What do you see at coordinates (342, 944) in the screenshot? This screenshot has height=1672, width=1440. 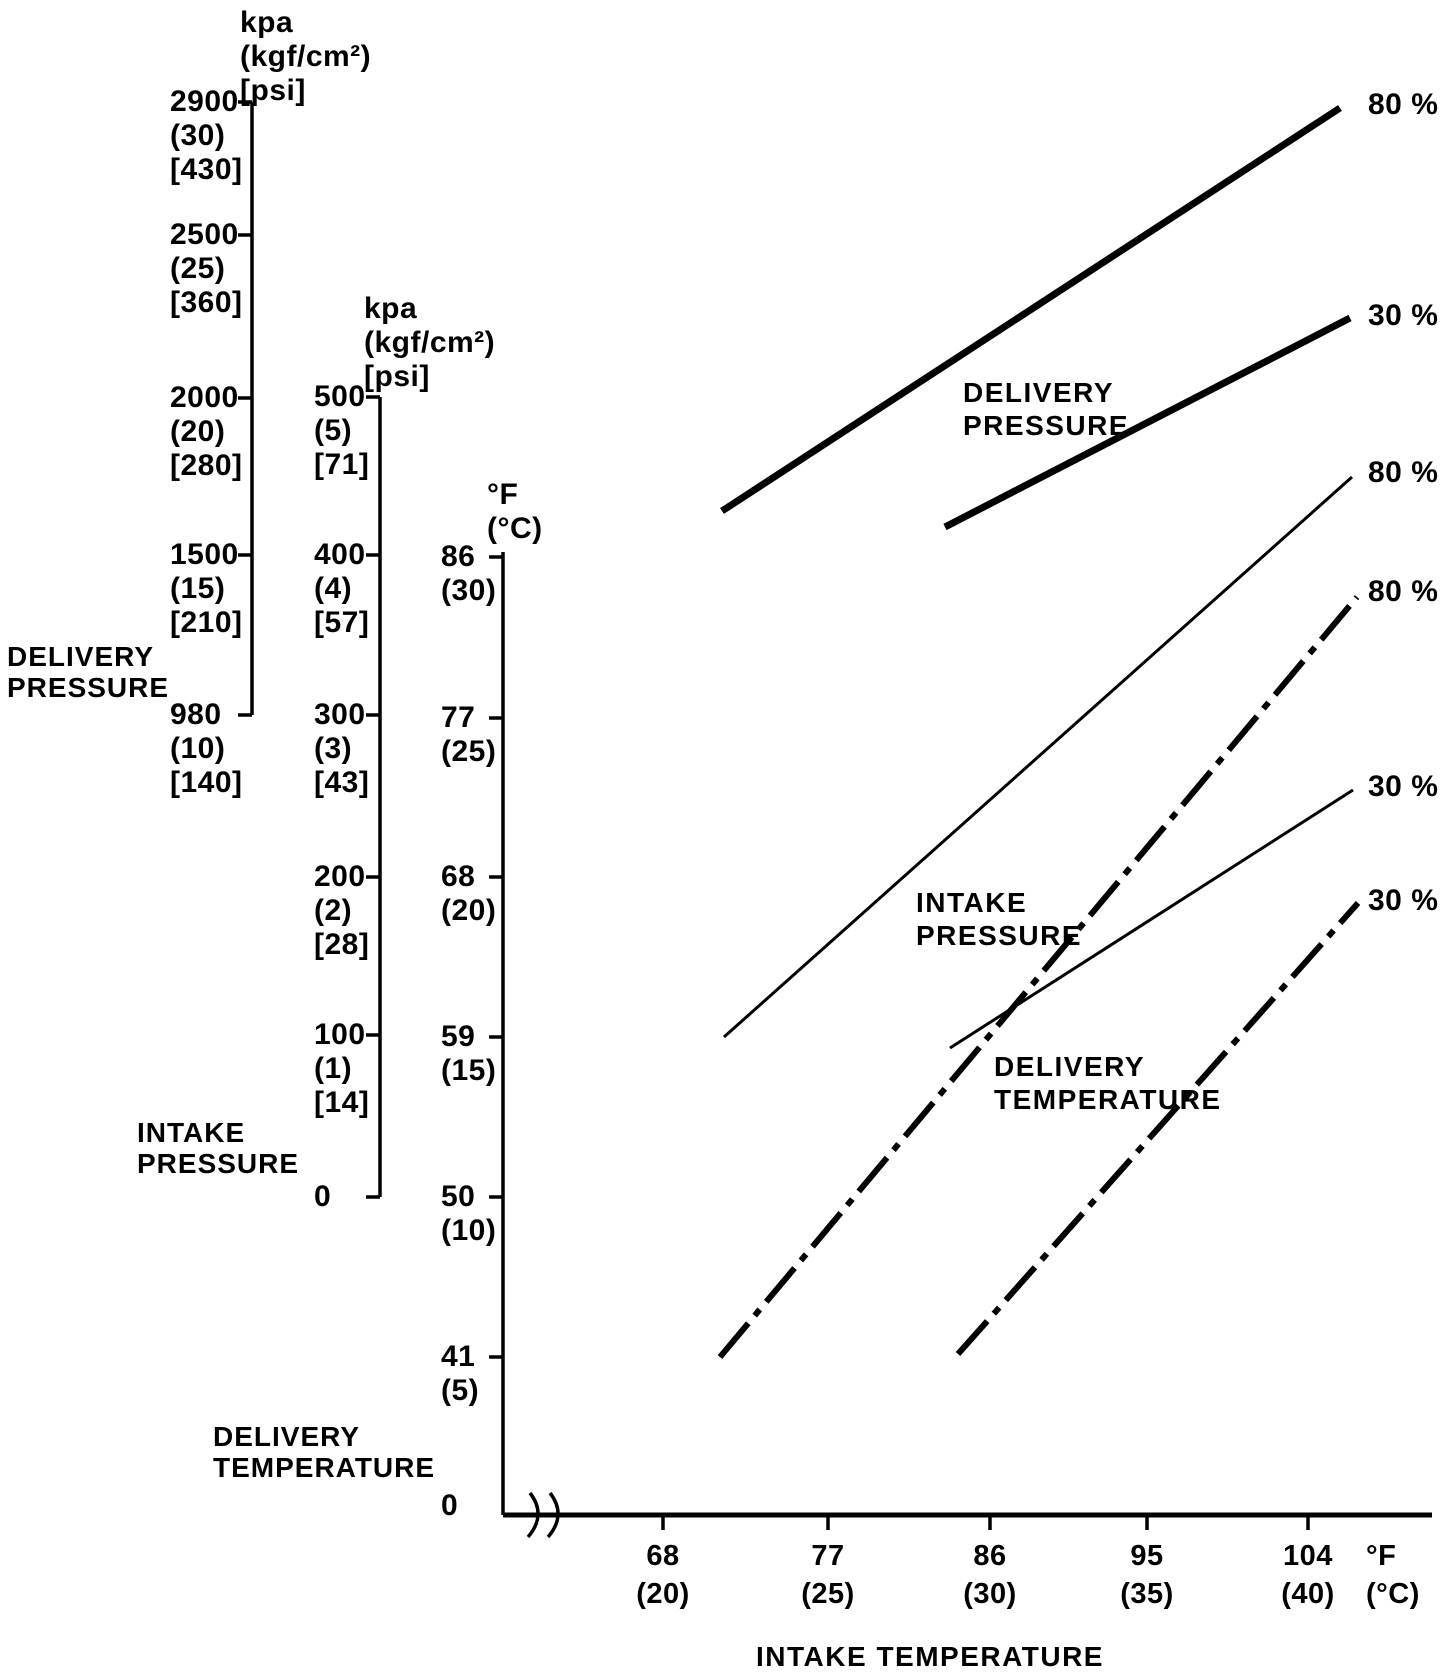 I see `intake-pressure-scale-tick-label-line: [28]` at bounding box center [342, 944].